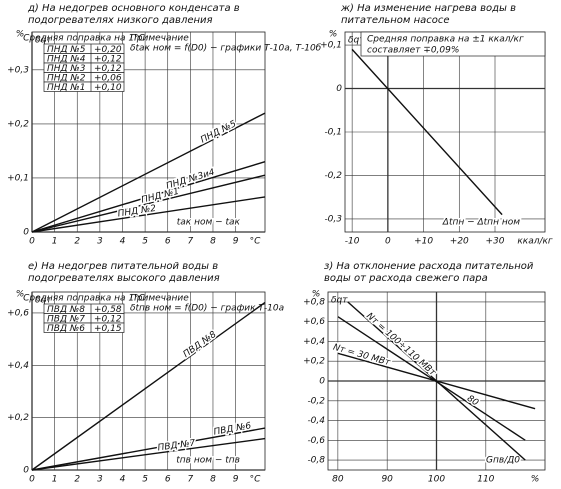  What do you see at coordinates (314, 302) in the screenshot?
I see `y-tick-label: +0,8` at bounding box center [314, 302].